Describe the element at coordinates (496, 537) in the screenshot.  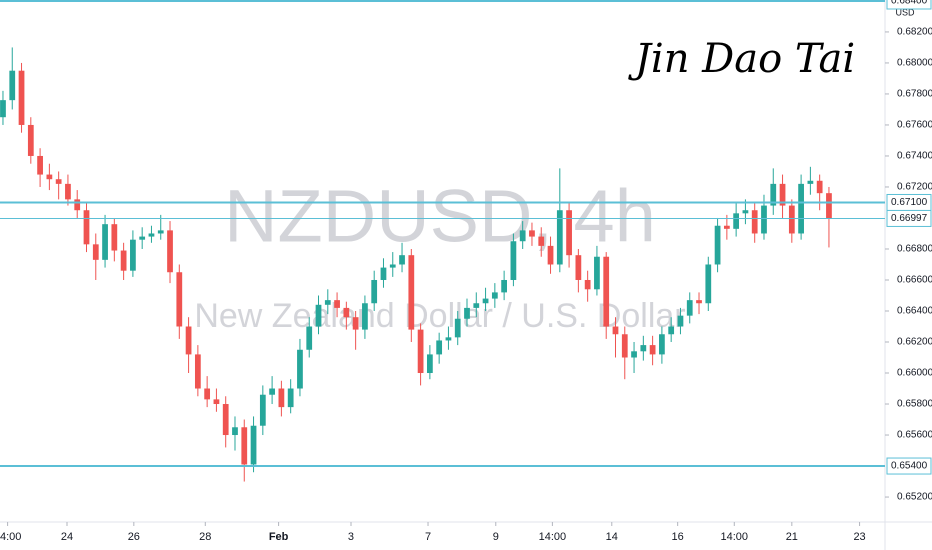
I see `x-tick-label: 9` at that location.